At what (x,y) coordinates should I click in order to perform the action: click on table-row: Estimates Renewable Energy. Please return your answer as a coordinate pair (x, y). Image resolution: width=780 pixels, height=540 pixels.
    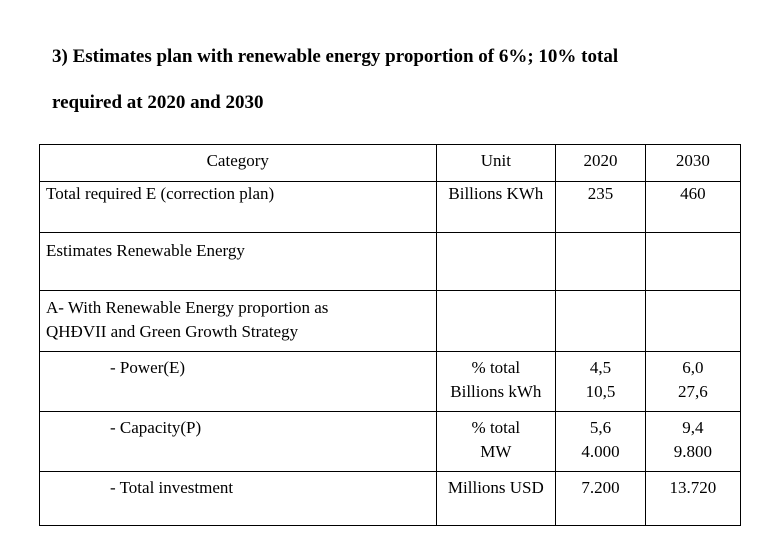
    Looking at the image, I should click on (390, 261).